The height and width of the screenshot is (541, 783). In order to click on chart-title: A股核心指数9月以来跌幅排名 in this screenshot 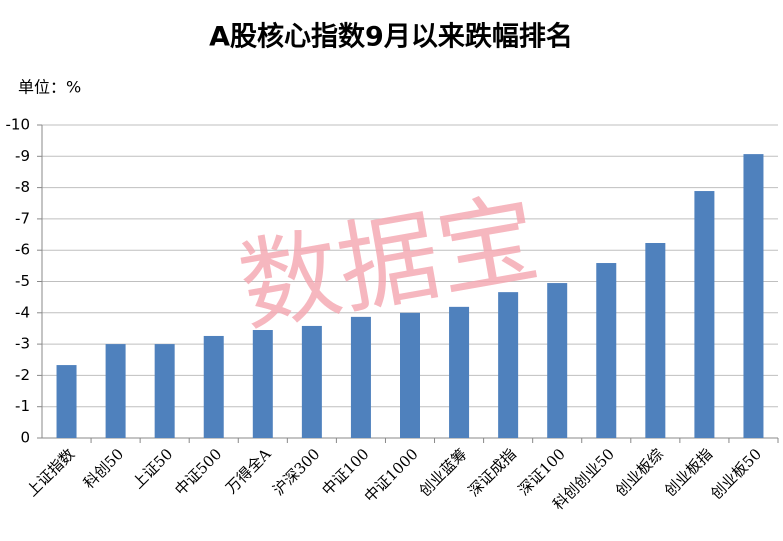, I will do `click(391, 37)`.